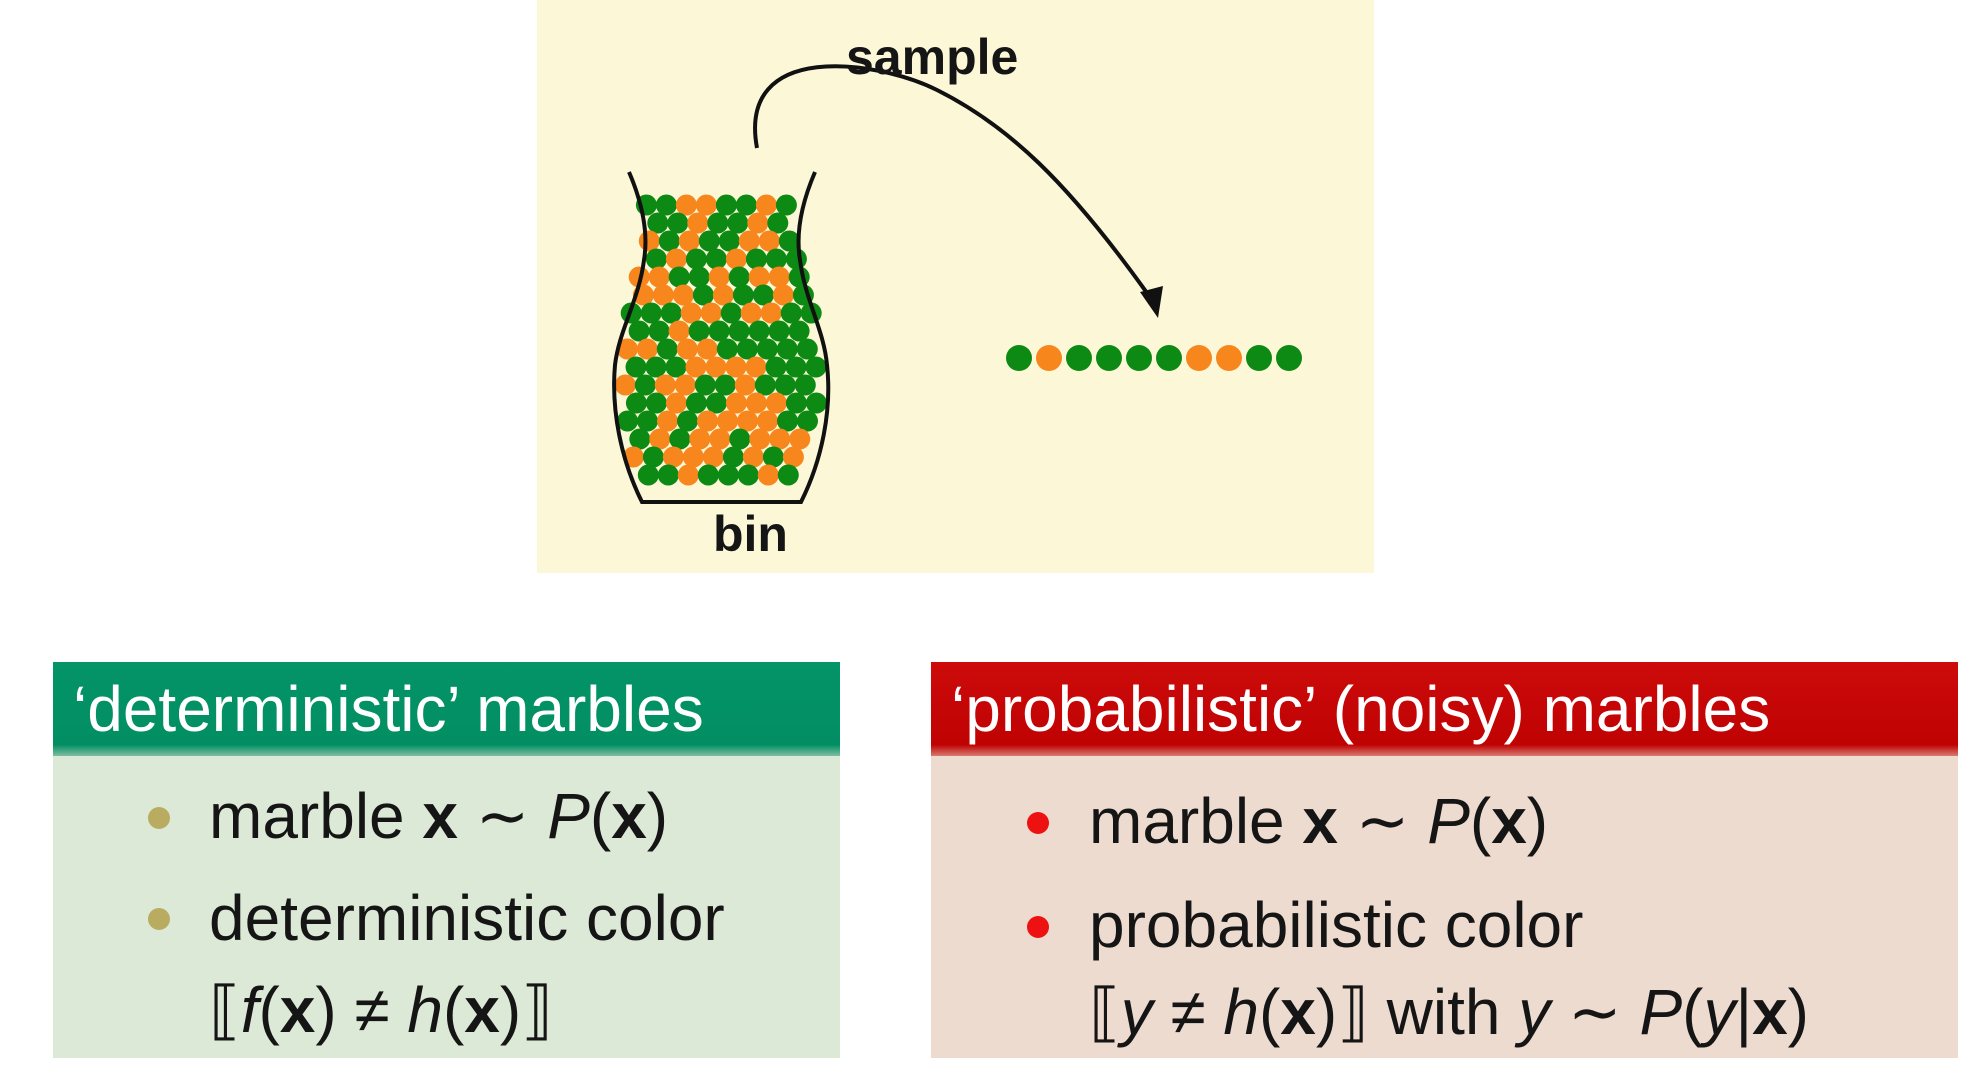  Describe the element at coordinates (750, 534) in the screenshot. I see `bin-label: bin` at that location.